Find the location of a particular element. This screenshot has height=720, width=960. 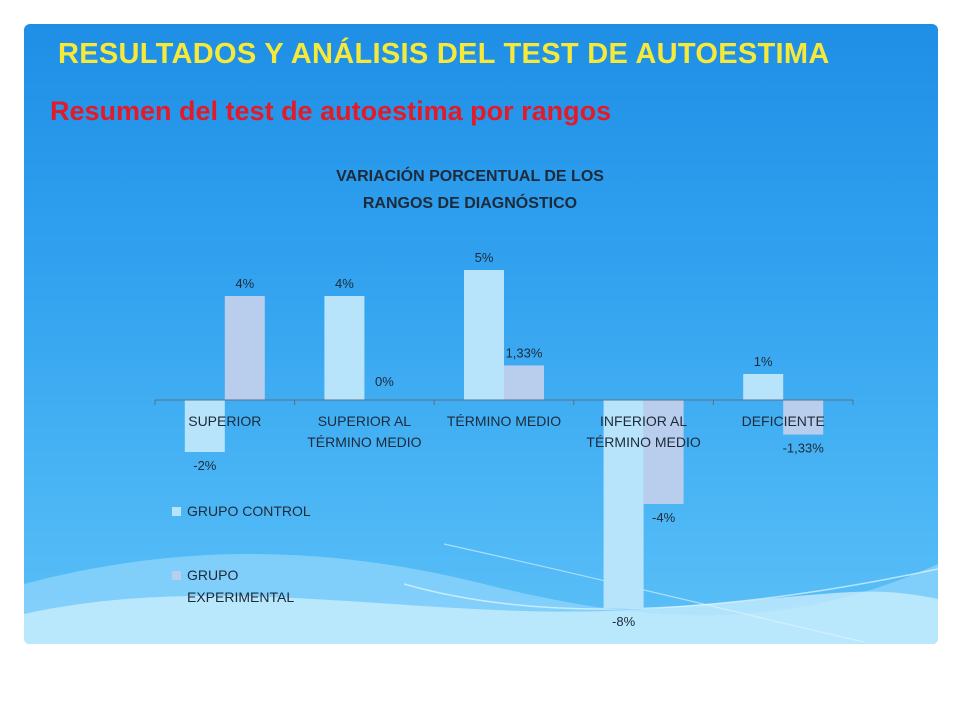

category-label-3-1: INFERIOR AL is located at coordinates (643, 421).